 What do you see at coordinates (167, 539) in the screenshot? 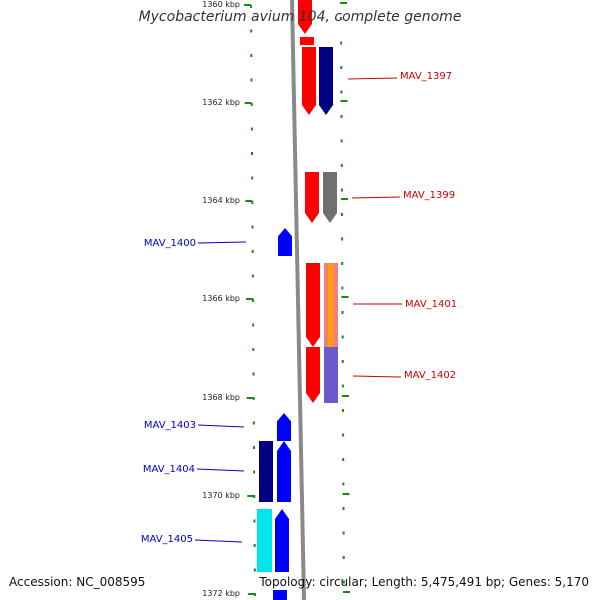
I see `gene-label-mav-1405: MAV_1405` at bounding box center [167, 539].